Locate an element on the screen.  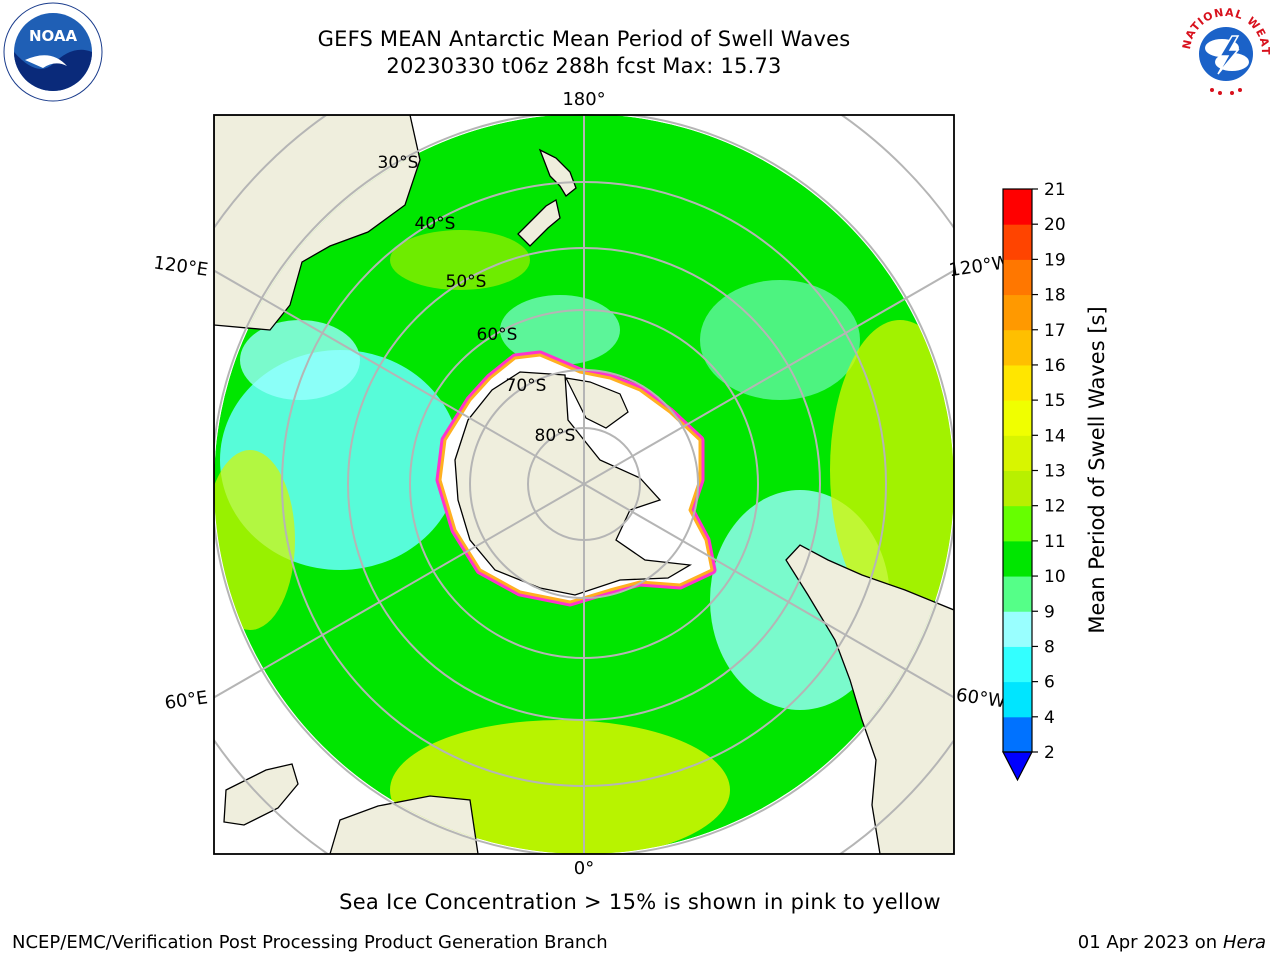
colorbar-tick-label: 20 is located at coordinates (1055, 225).